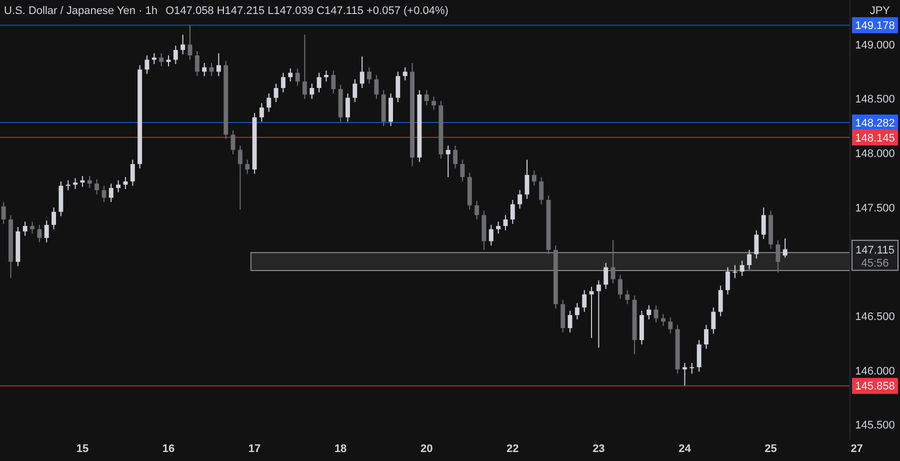 This screenshot has width=900, height=461. Describe the element at coordinates (254, 449) in the screenshot. I see `x-tick-label: 17` at that location.